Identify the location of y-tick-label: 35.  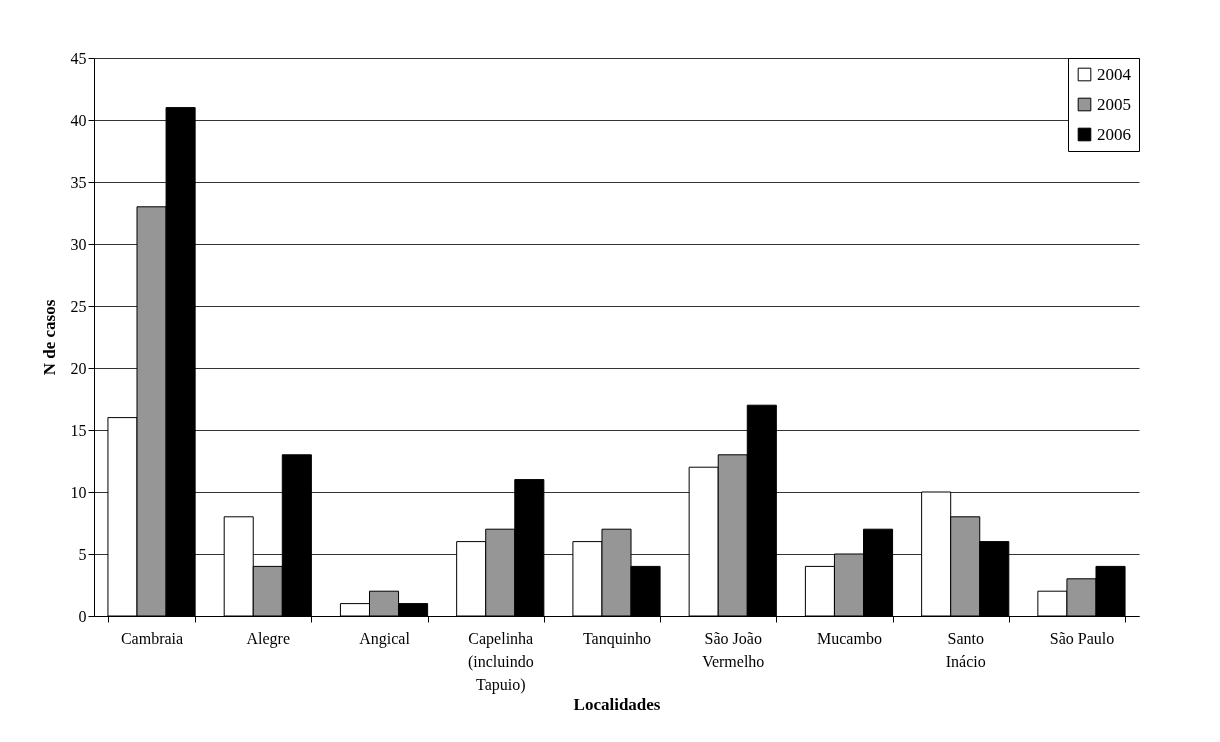
(78, 182).